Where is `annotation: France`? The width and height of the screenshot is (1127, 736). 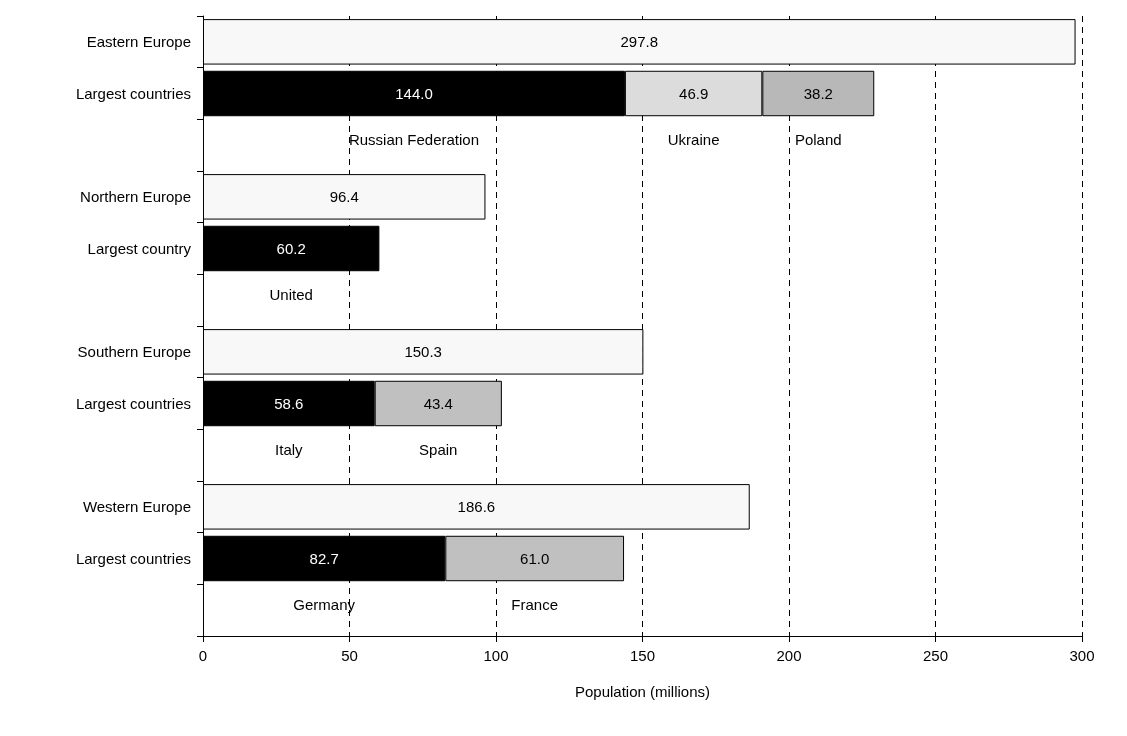 annotation: France is located at coordinates (535, 604).